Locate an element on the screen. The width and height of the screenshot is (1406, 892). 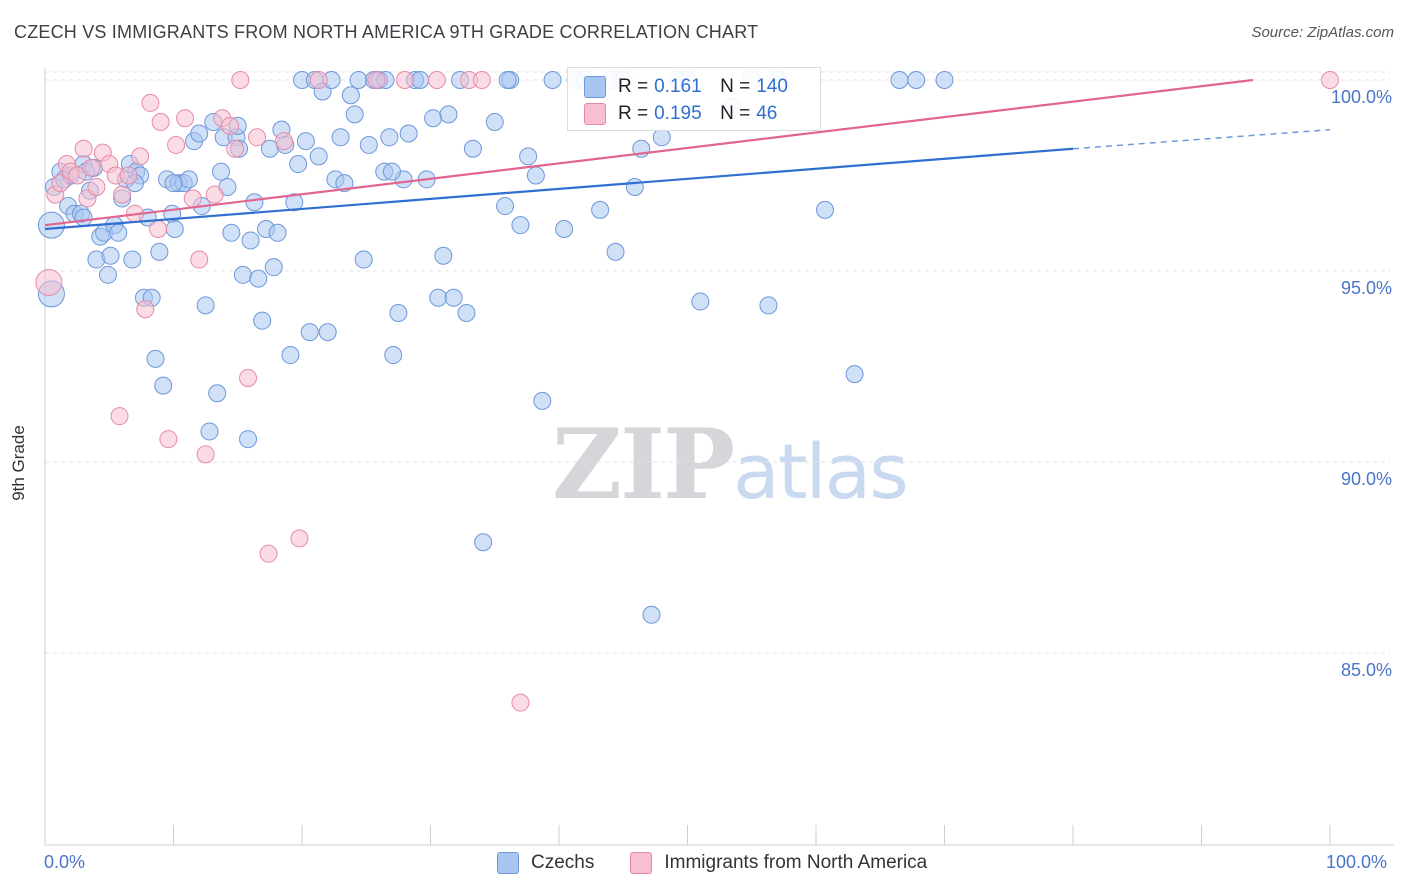
immigrants-legend-swatch is located at coordinates (641, 863).